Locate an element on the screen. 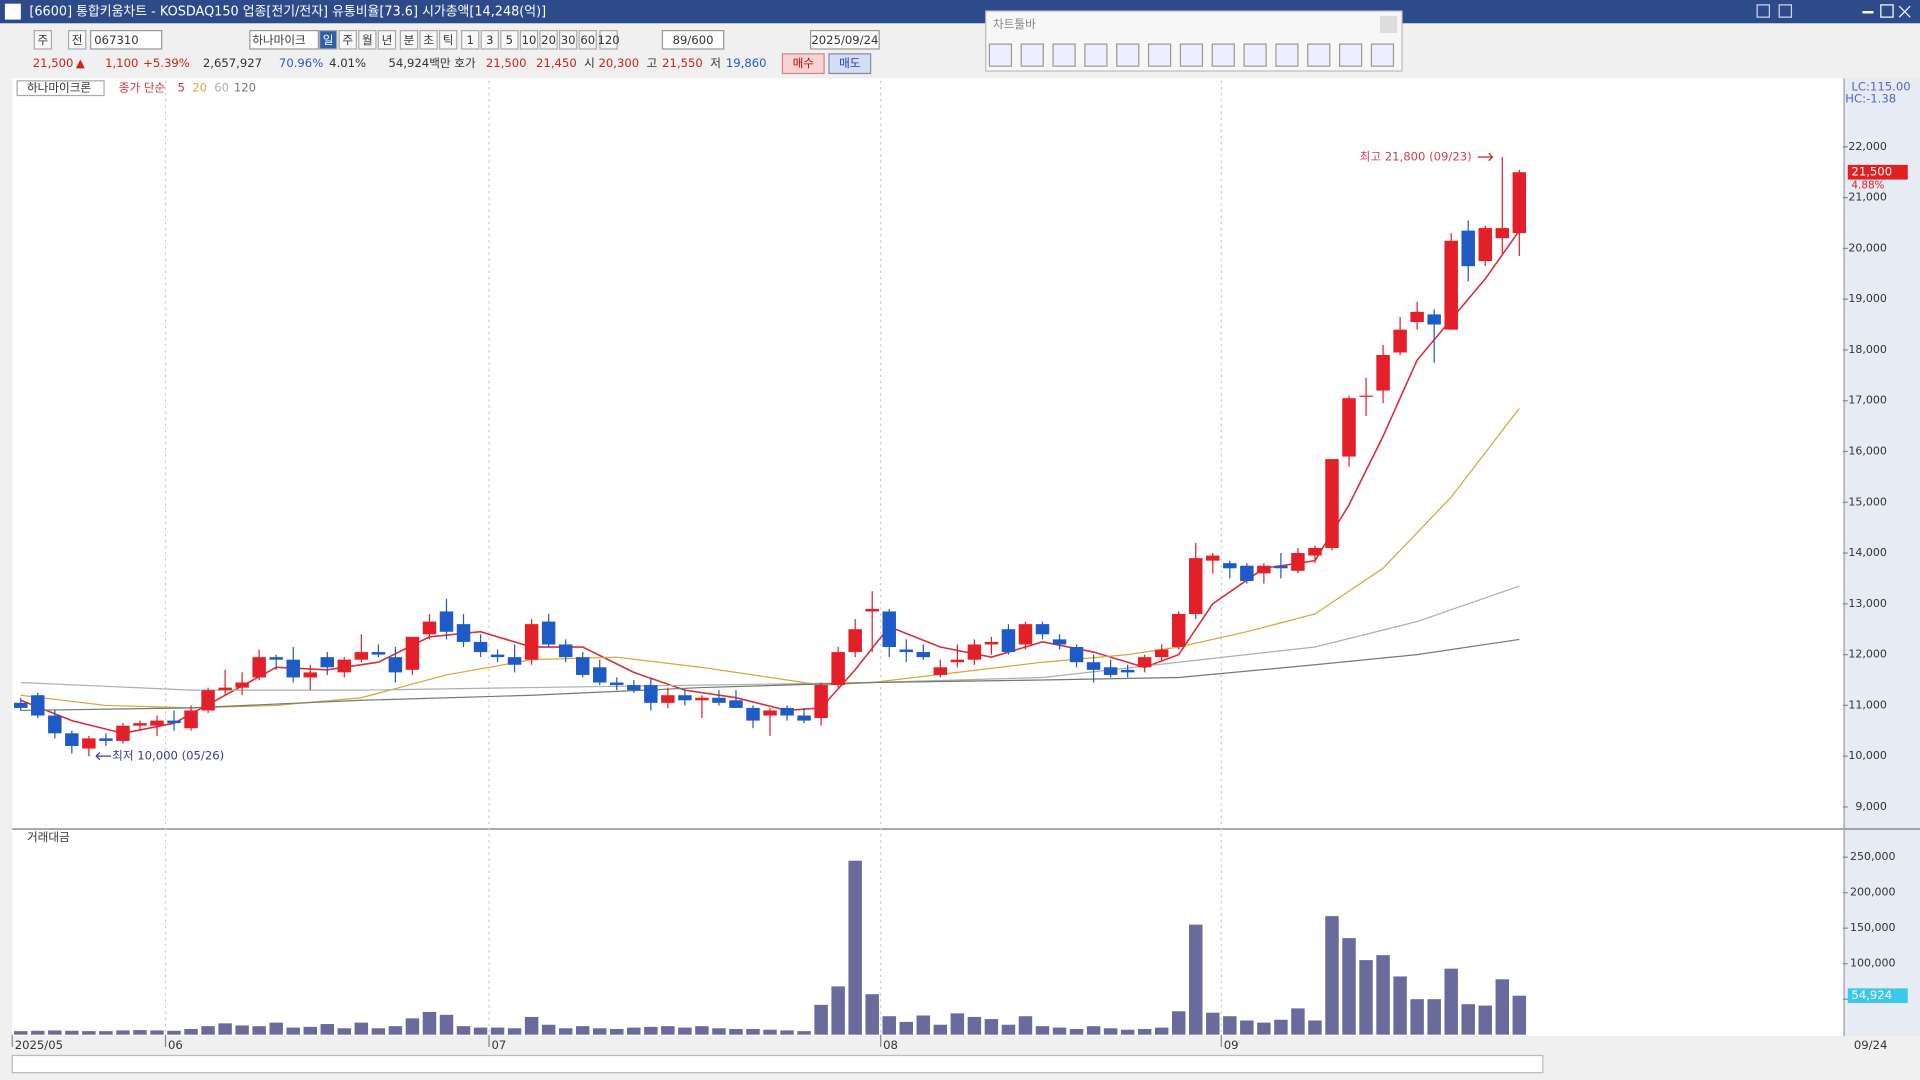 Image resolution: width=1920 pixels, height=1080 pixels. toolbar-label: 월 is located at coordinates (367, 40).